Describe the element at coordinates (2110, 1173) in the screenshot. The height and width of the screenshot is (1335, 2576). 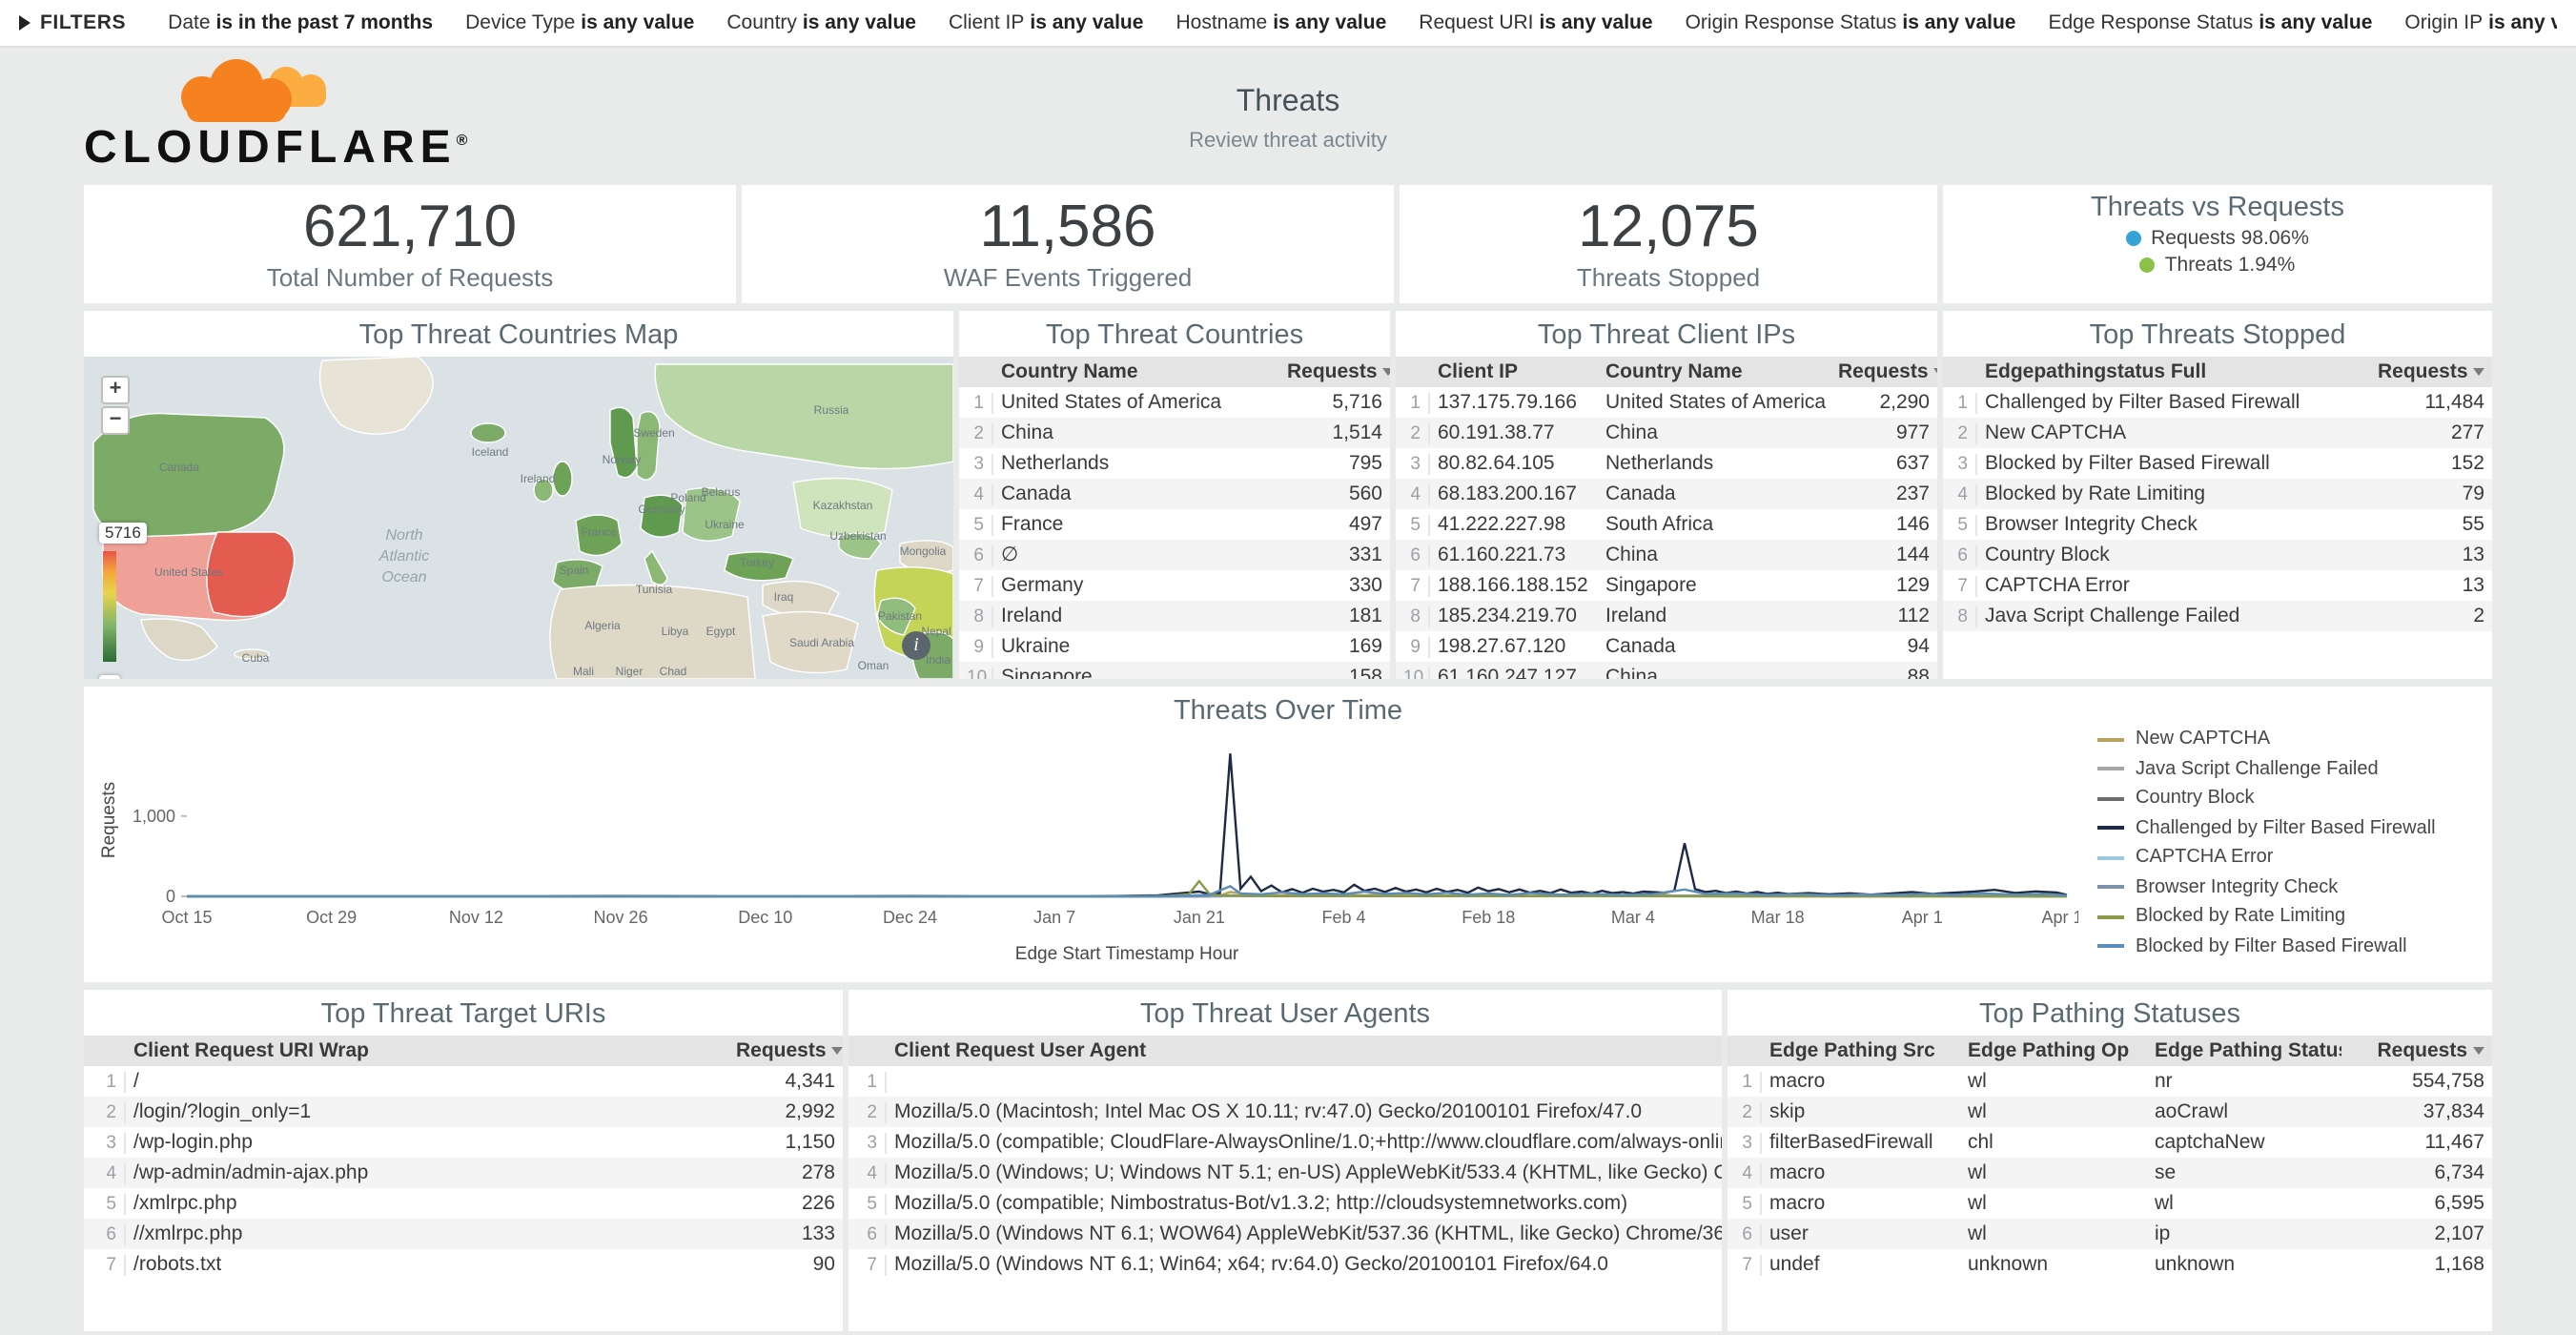
I see `table-row: 4 macro wl se 6,734` at that location.